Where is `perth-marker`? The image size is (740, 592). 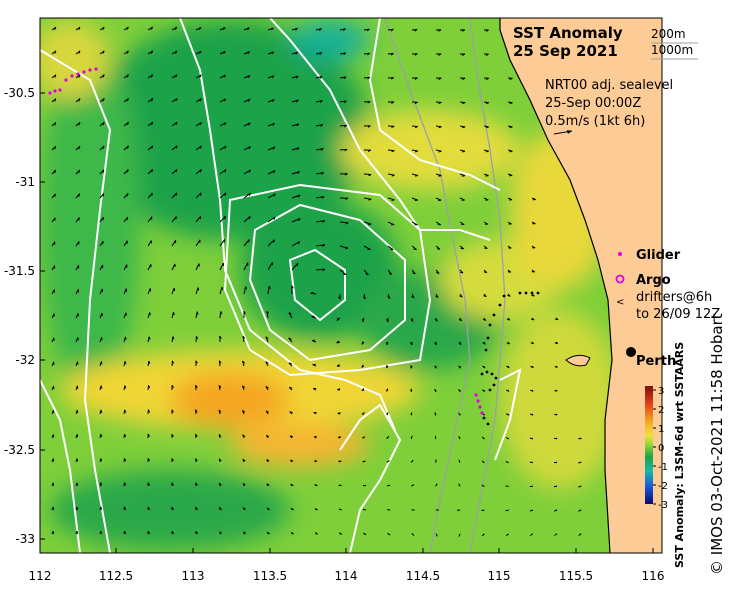
perth-marker is located at coordinates (631, 352).